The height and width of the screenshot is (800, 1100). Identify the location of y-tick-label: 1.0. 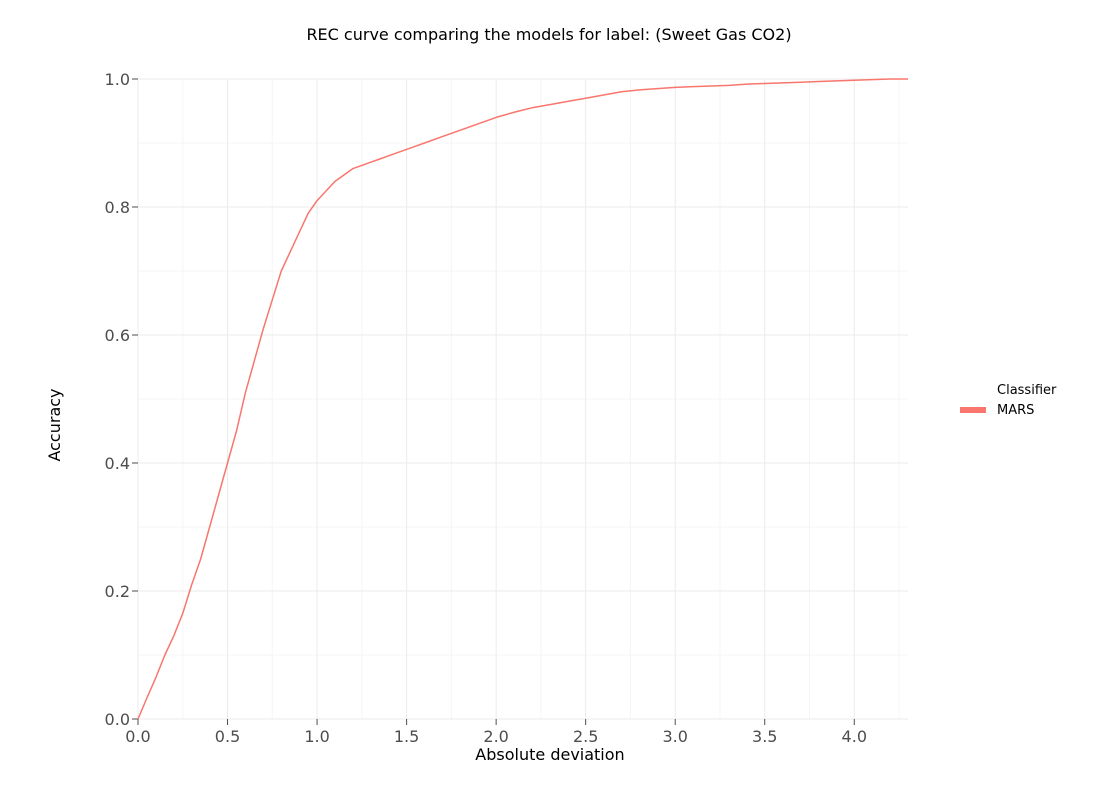
(117, 79).